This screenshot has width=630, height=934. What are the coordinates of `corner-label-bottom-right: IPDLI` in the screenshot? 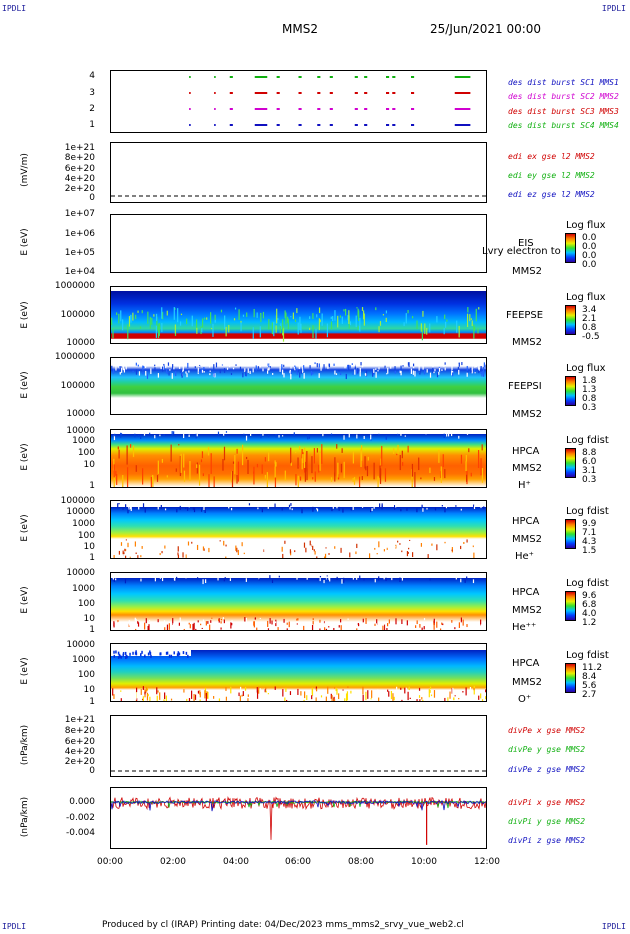 It's located at (613, 926).